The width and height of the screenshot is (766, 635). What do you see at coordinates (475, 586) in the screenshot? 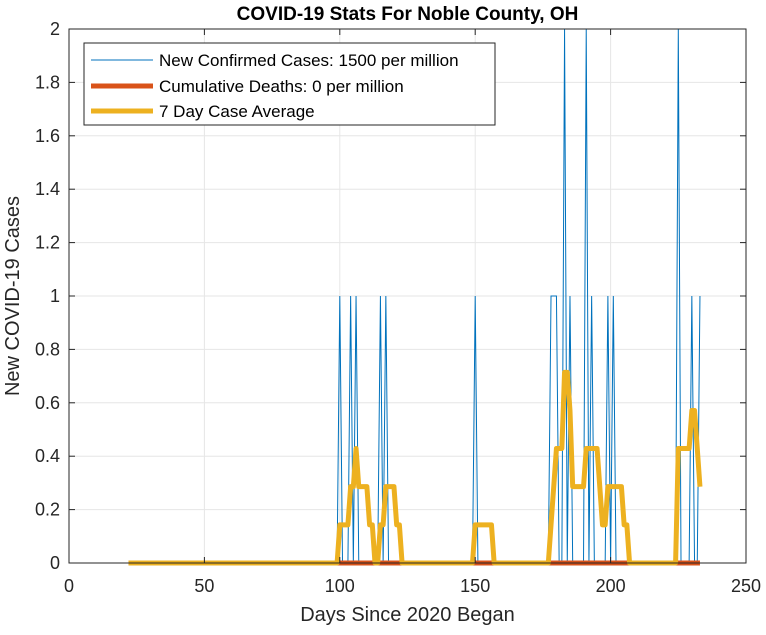
I see `x-tick-label: 150` at bounding box center [475, 586].